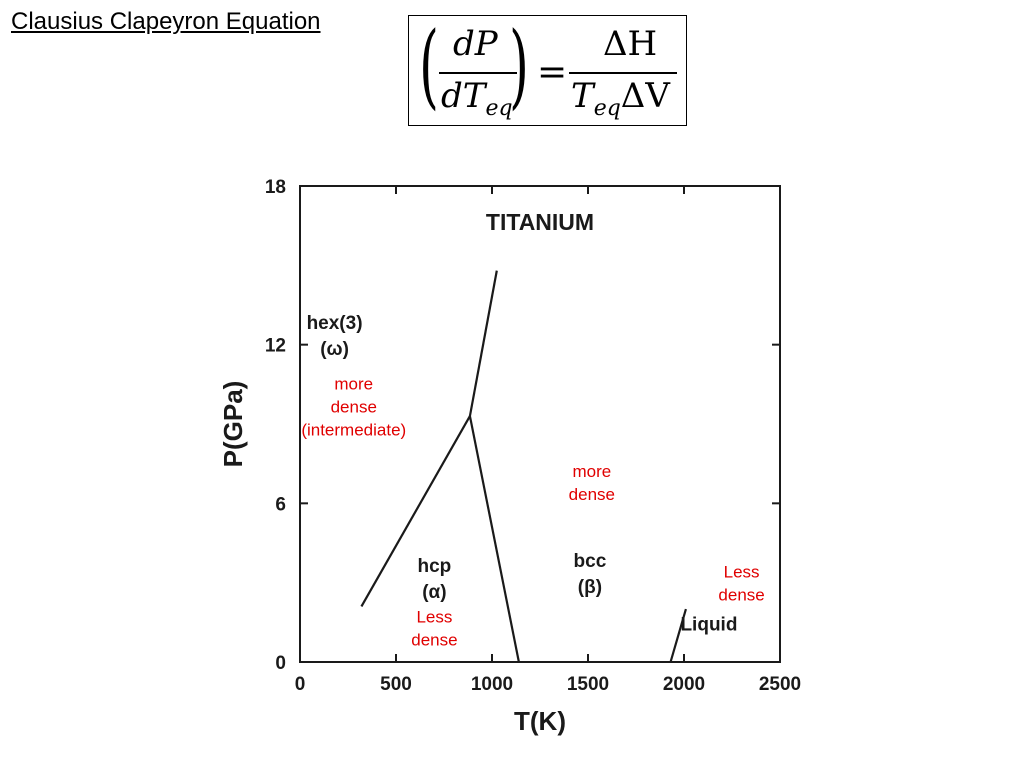  Describe the element at coordinates (684, 684) in the screenshot. I see `x-tick-label: 2000` at that location.